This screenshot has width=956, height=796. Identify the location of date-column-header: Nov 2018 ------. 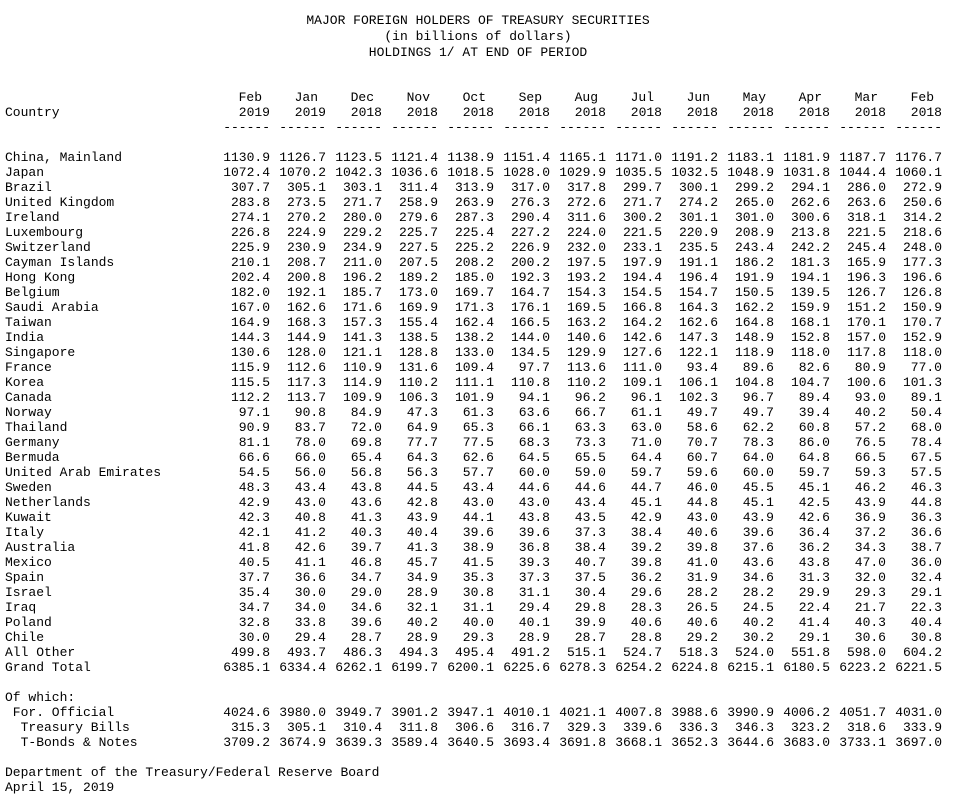
(410, 112).